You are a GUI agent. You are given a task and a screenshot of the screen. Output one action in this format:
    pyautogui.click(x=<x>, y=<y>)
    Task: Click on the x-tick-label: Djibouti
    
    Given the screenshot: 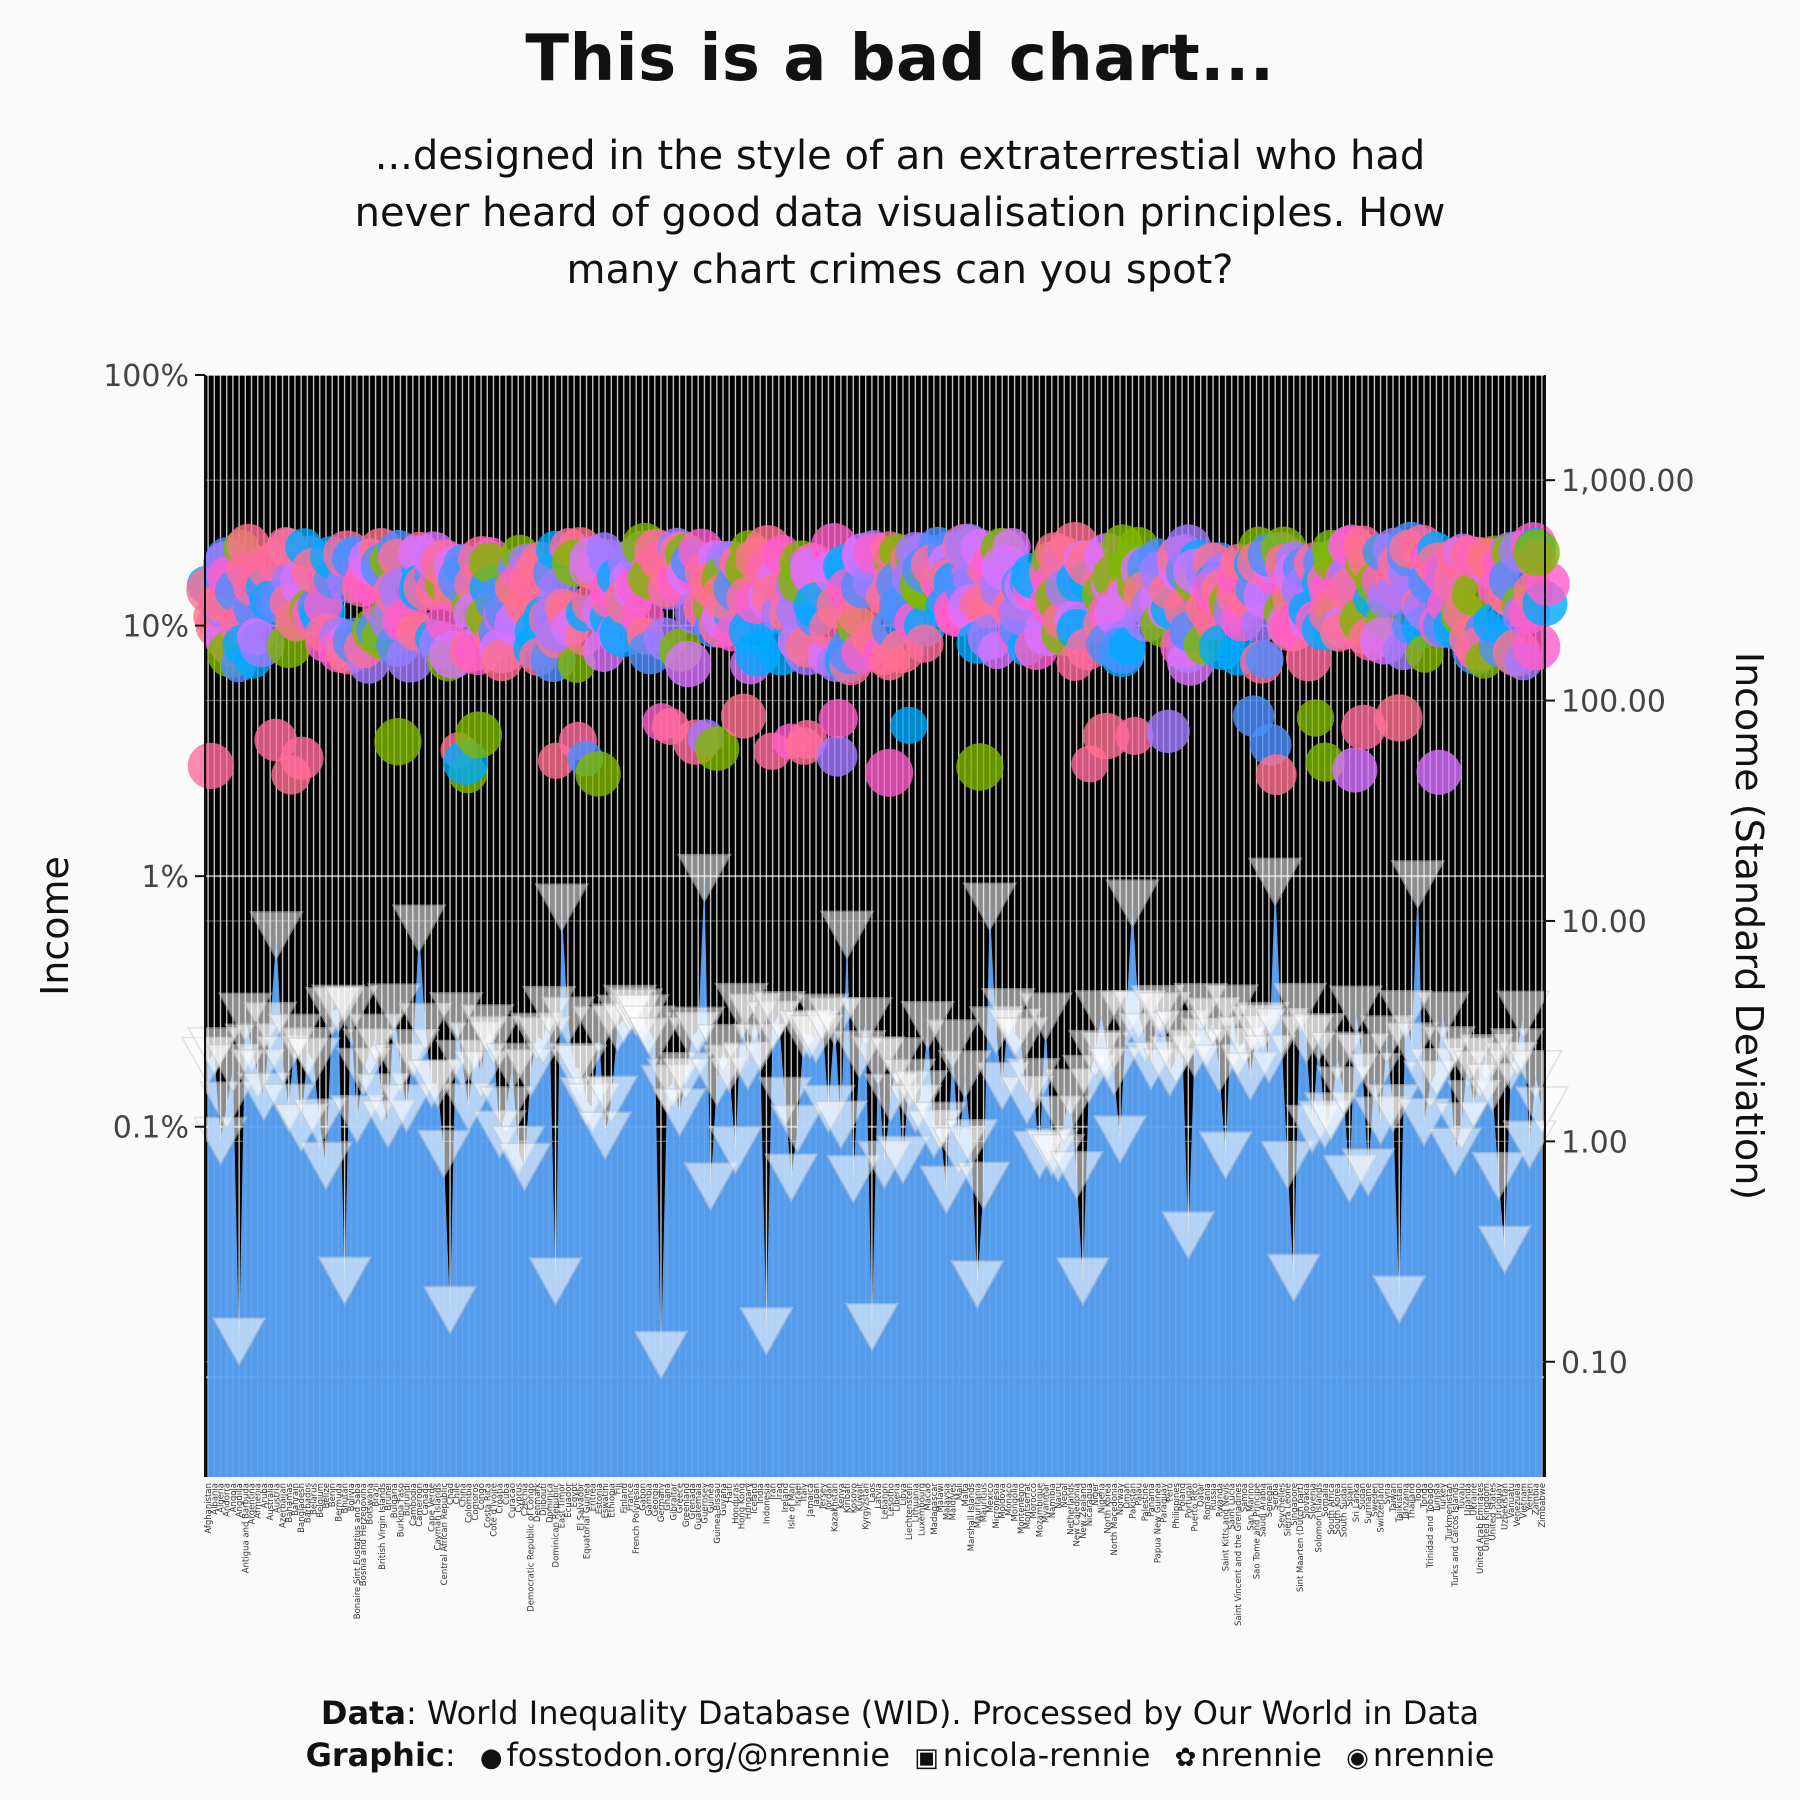 What is the action you would take?
    pyautogui.click(x=544, y=1499)
    